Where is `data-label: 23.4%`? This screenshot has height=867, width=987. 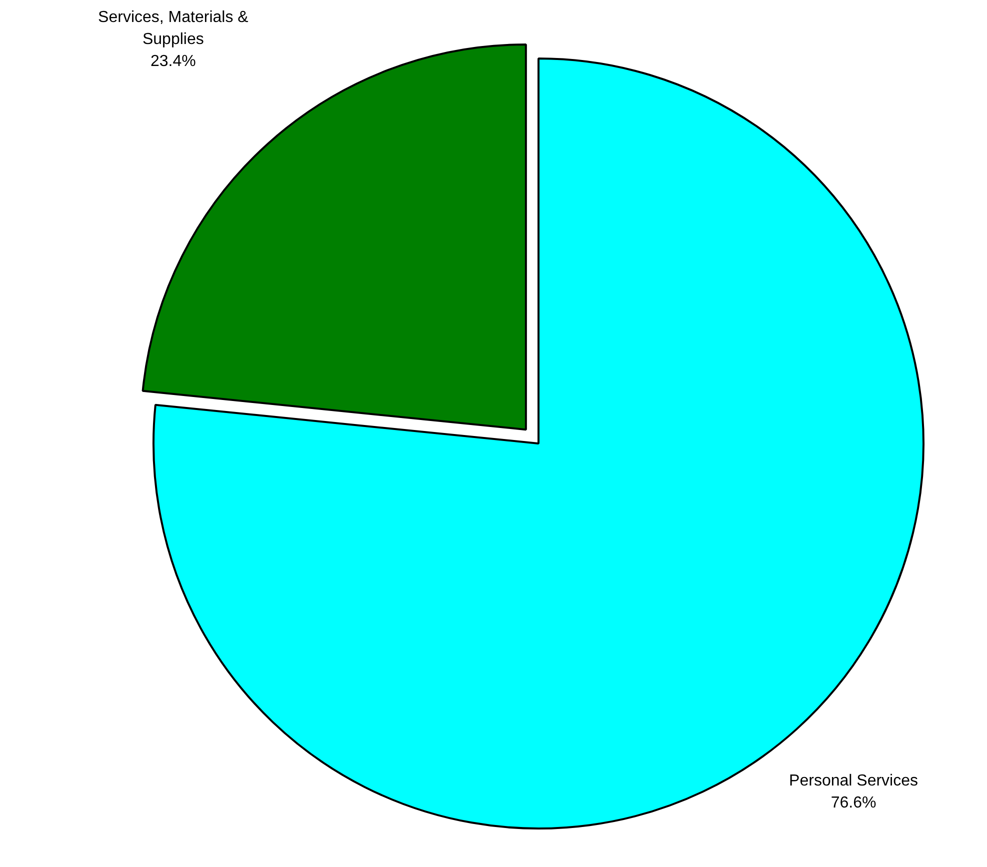 data-label: 23.4% is located at coordinates (173, 61).